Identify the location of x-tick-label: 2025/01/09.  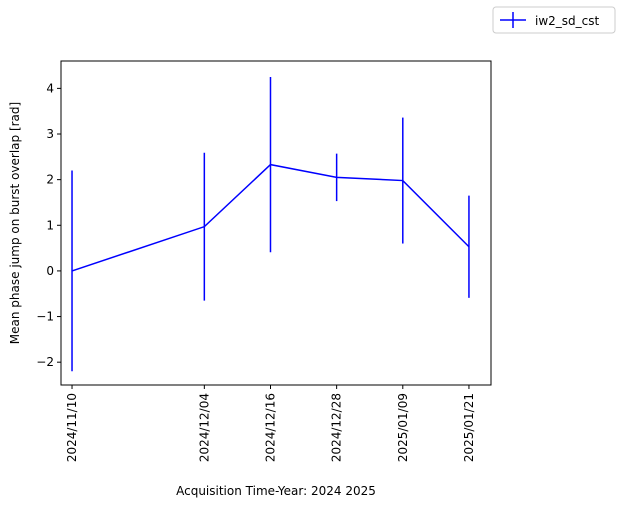
(403, 427).